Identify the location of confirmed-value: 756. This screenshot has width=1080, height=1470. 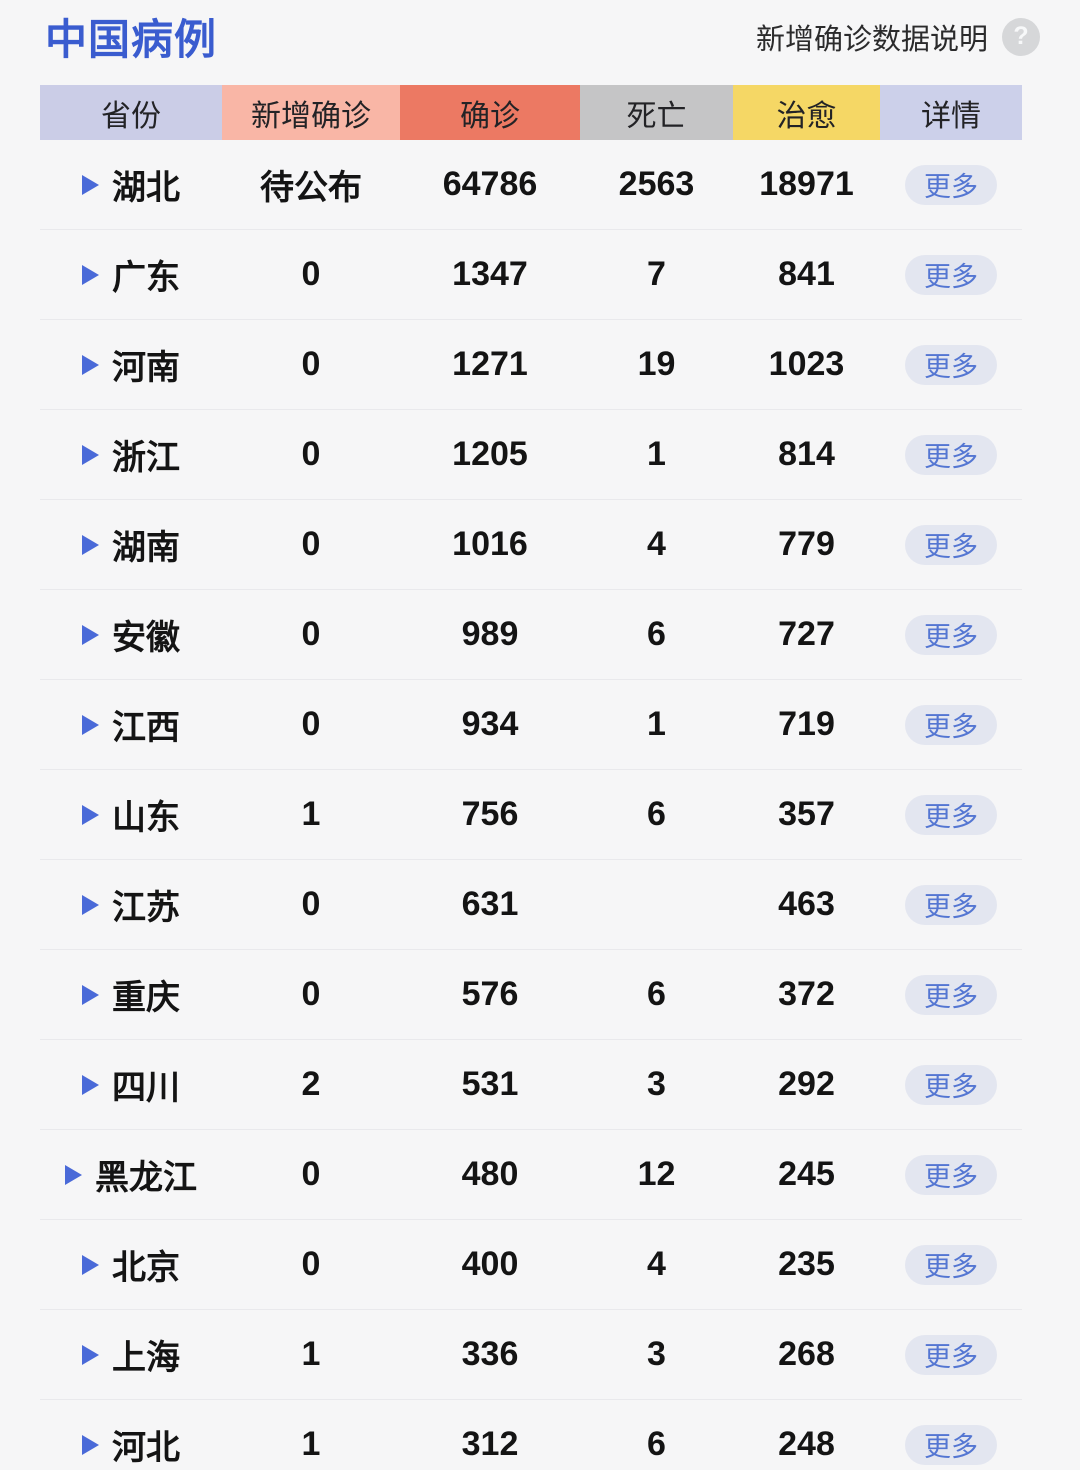
(490, 814).